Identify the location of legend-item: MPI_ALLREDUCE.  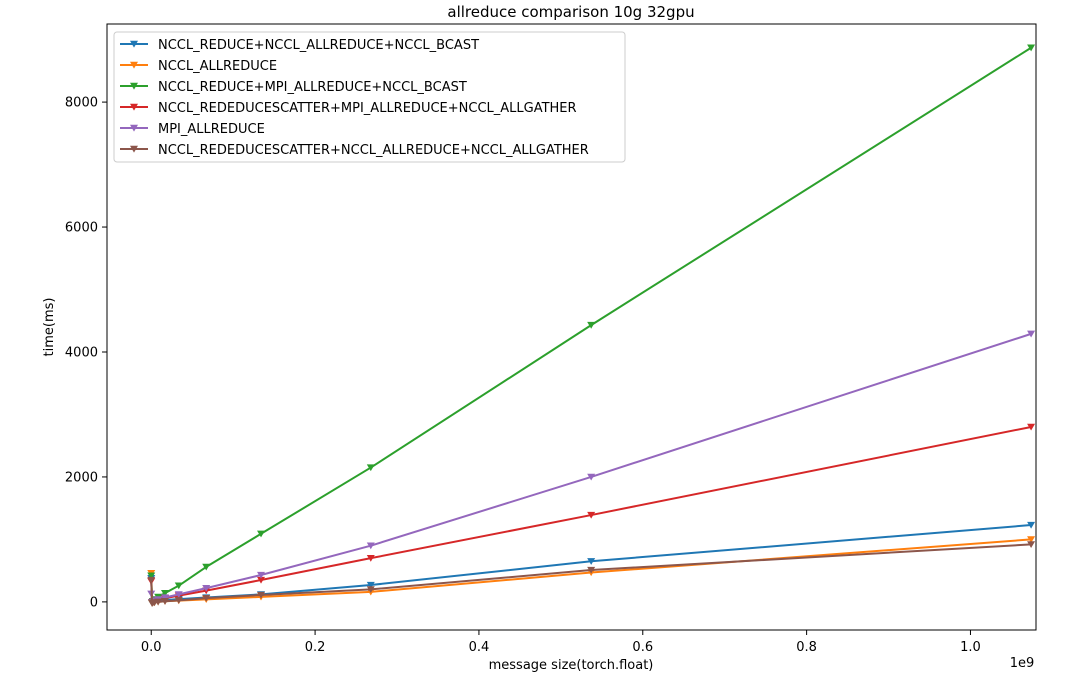
(192, 129).